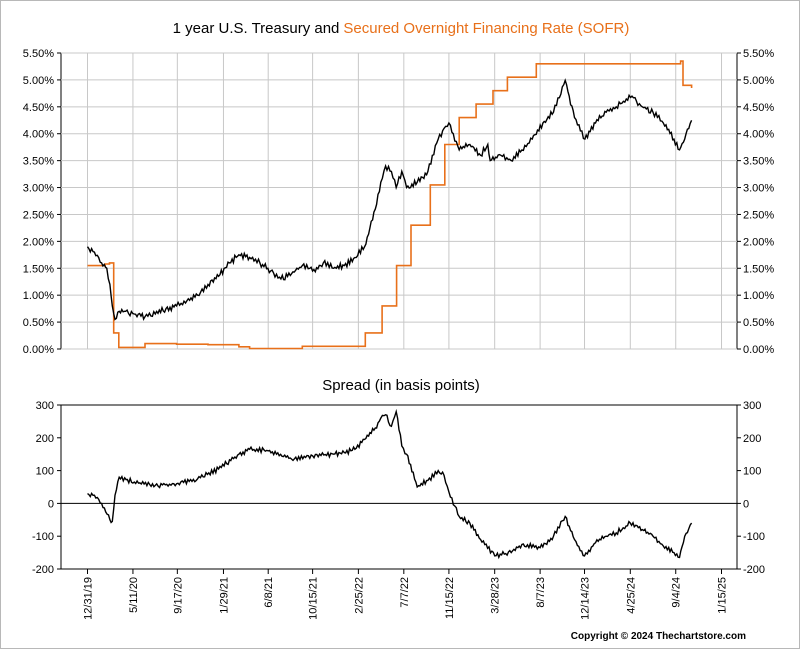 The image size is (800, 650). What do you see at coordinates (38, 296) in the screenshot?
I see `top-y-tick-label-left: 1.00%` at bounding box center [38, 296].